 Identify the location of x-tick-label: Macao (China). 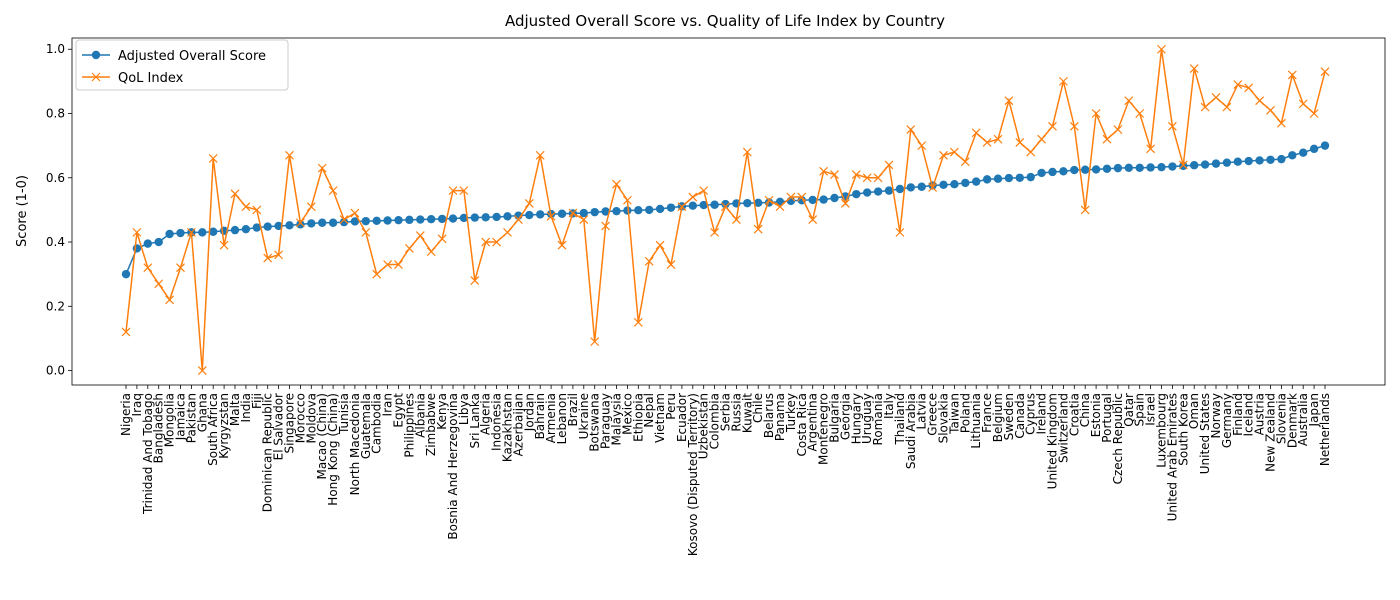
(322, 436).